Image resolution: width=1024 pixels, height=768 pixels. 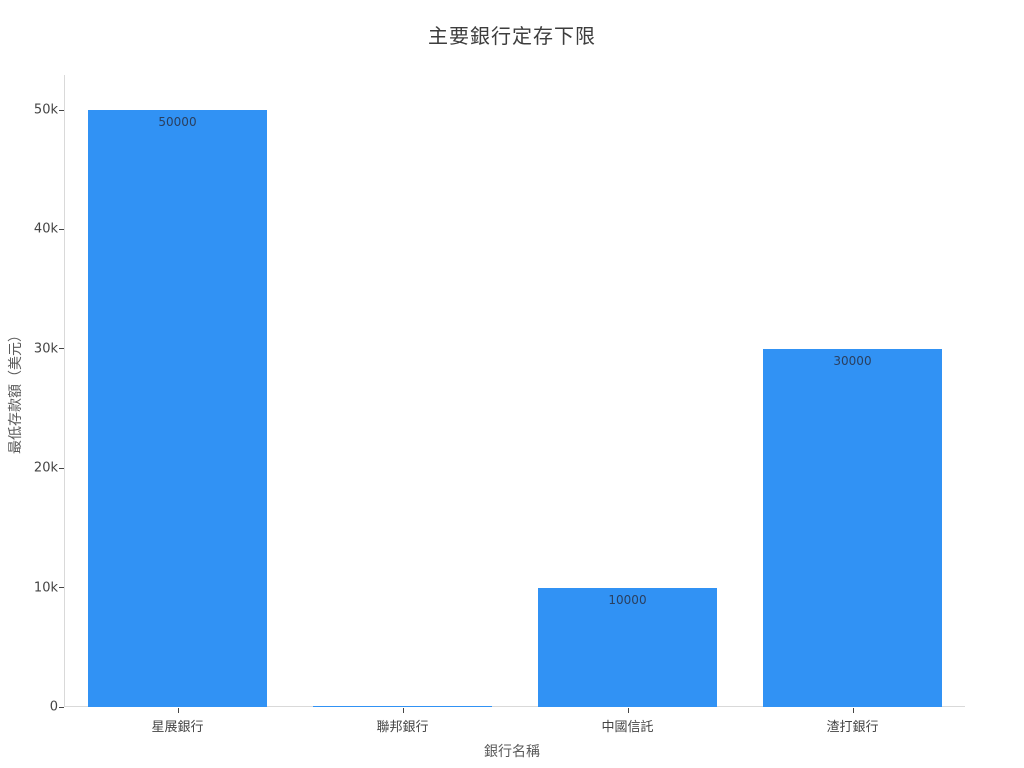 What do you see at coordinates (852, 361) in the screenshot?
I see `bar-value-label: 30000` at bounding box center [852, 361].